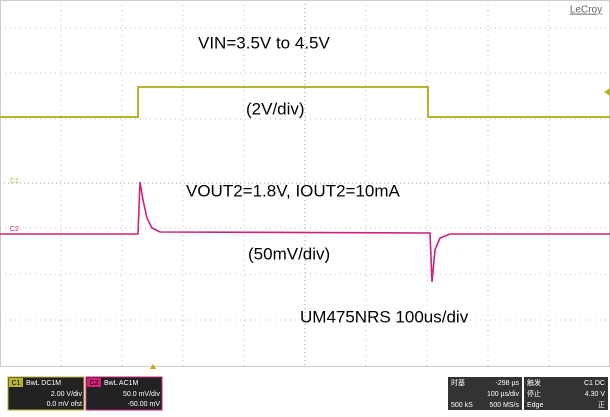 The width and height of the screenshot is (610, 417). I want to click on ch-offset: -50.00 mV, so click(144, 404).